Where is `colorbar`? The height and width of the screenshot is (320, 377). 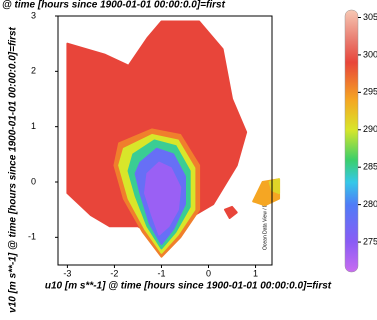 colorbar is located at coordinates (351, 141).